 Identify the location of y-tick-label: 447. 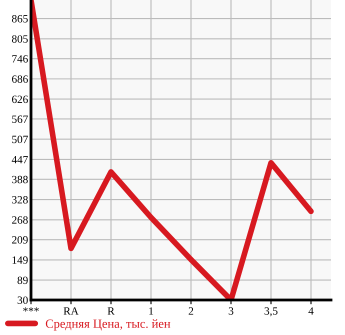
(20, 160).